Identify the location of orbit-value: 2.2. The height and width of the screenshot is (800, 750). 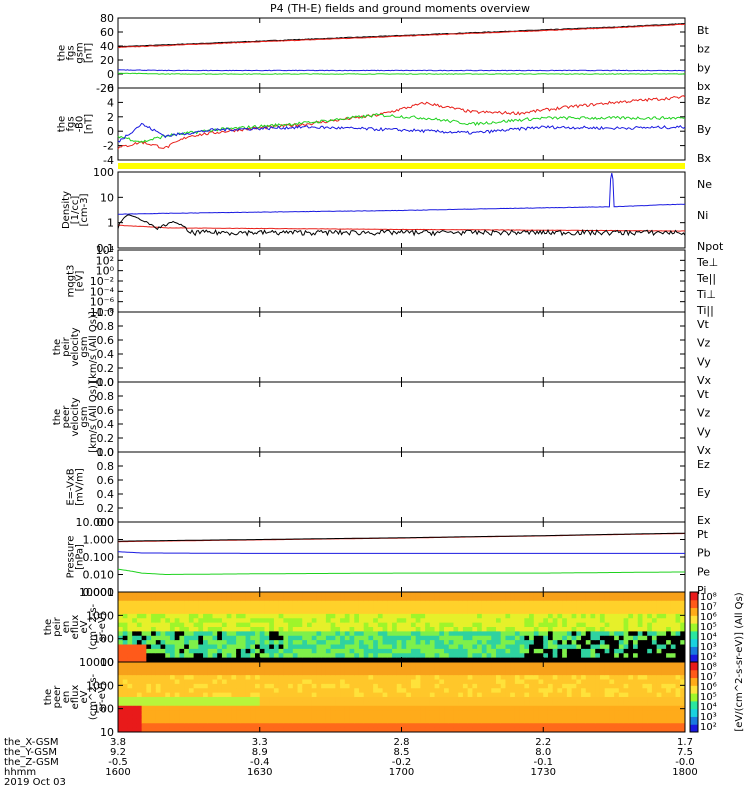
(543, 742).